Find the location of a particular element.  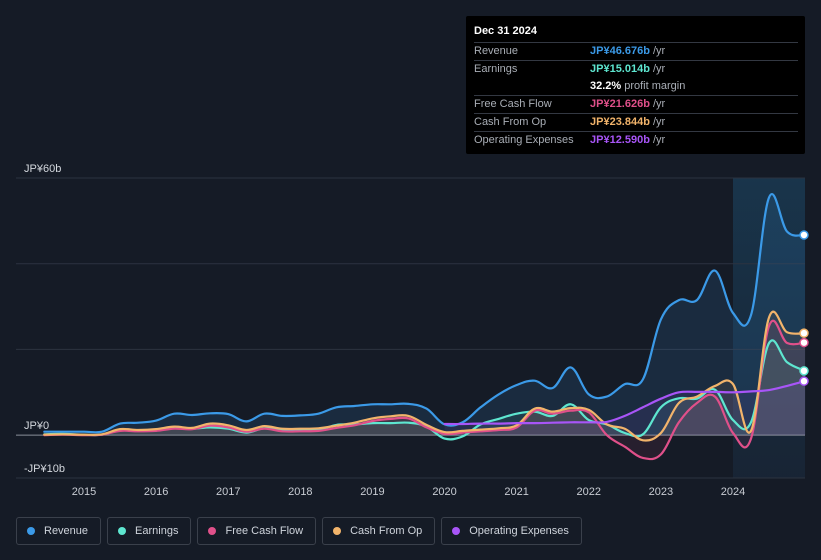

tooltip-row: Revenue JP¥46.676b/yr is located at coordinates (636, 51).